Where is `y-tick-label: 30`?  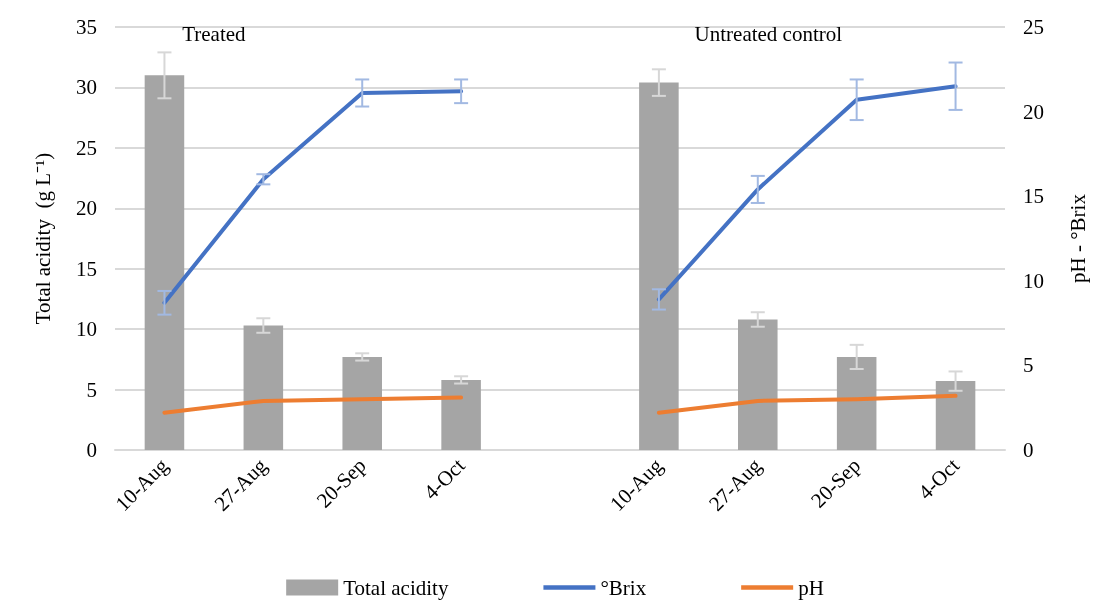
y-tick-label: 30 is located at coordinates (86, 87).